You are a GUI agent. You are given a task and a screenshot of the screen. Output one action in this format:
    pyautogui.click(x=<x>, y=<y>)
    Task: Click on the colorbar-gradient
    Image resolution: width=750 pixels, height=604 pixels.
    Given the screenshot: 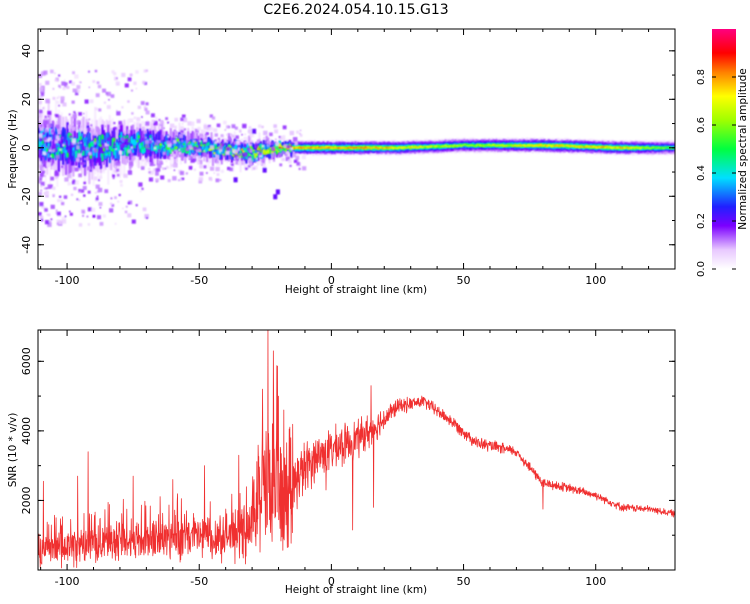 What is the action you would take?
    pyautogui.click(x=724, y=149)
    